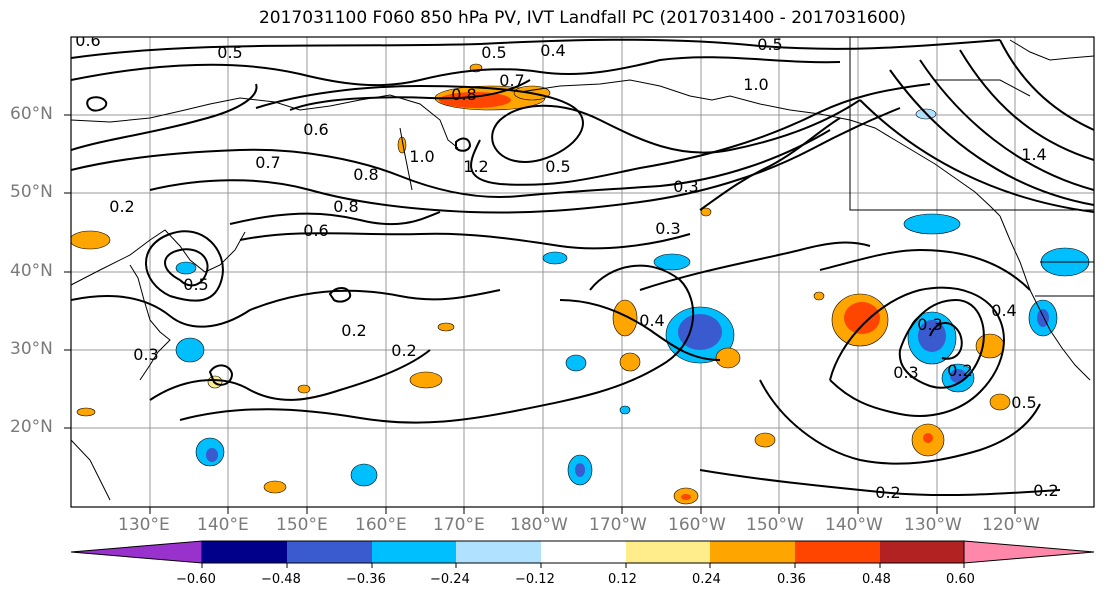  Describe the element at coordinates (31, 192) in the screenshot. I see `lat-label: 50°N` at that location.